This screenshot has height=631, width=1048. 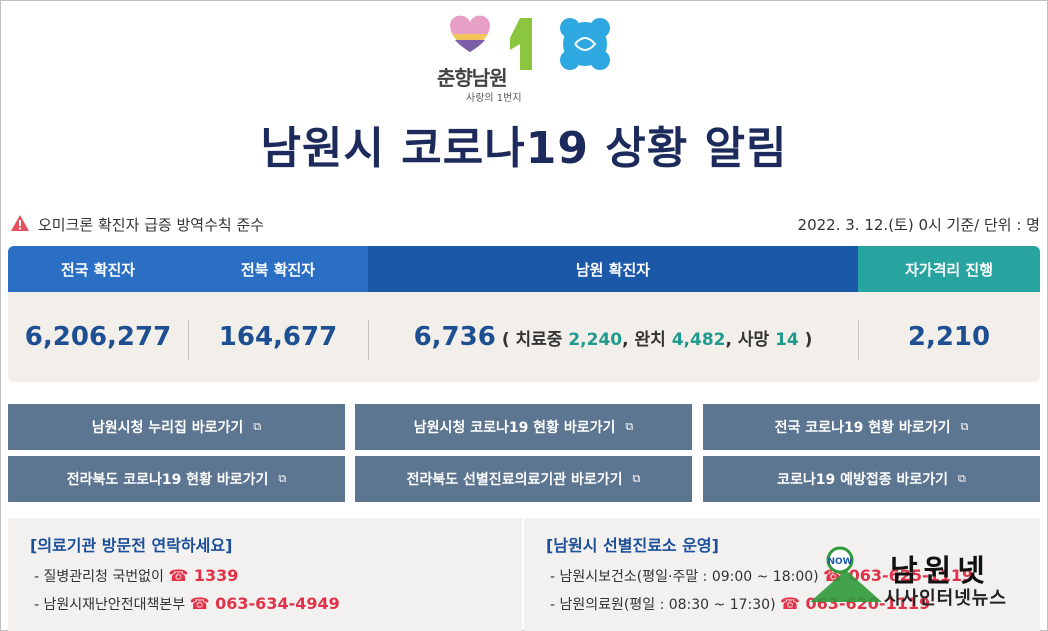 I want to click on header-namwon: 남원 확진자, so click(x=613, y=269).